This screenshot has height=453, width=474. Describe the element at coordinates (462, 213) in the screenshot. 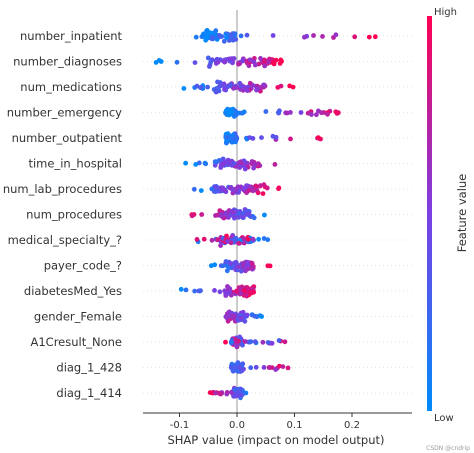

I see `colorbar-title: Feature value` at that location.